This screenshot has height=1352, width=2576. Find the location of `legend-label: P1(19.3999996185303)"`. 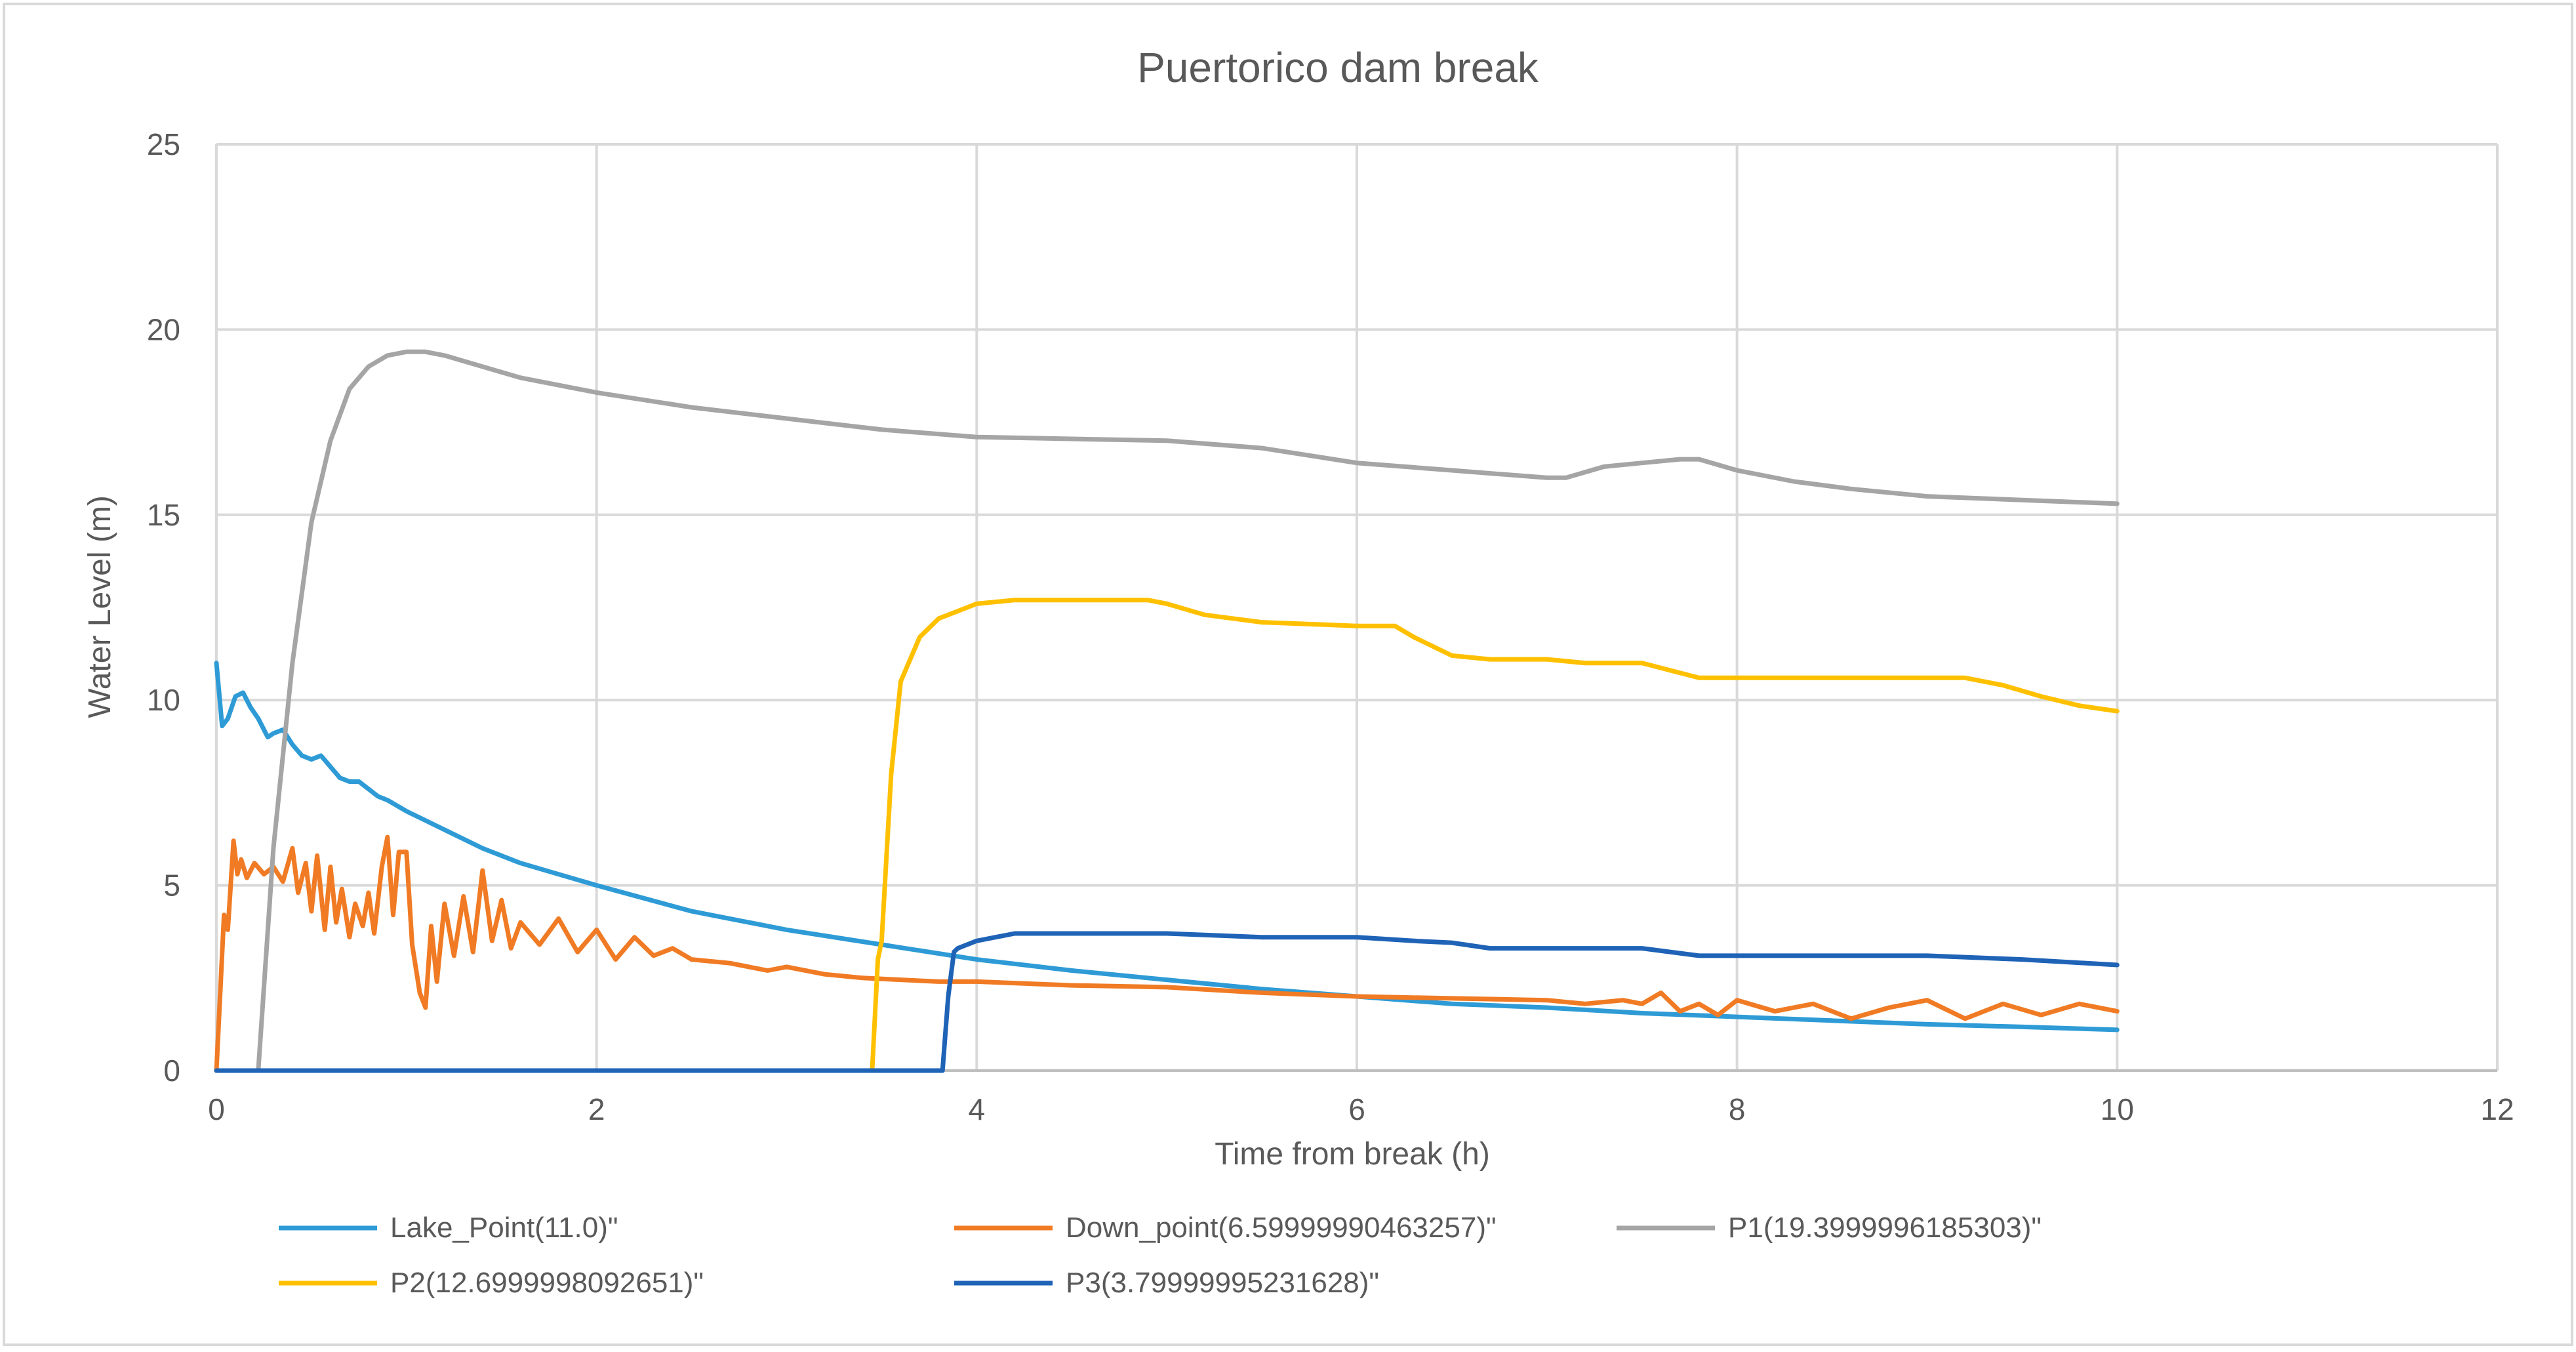

legend-label: P1(19.3999996185303)" is located at coordinates (1885, 1228).